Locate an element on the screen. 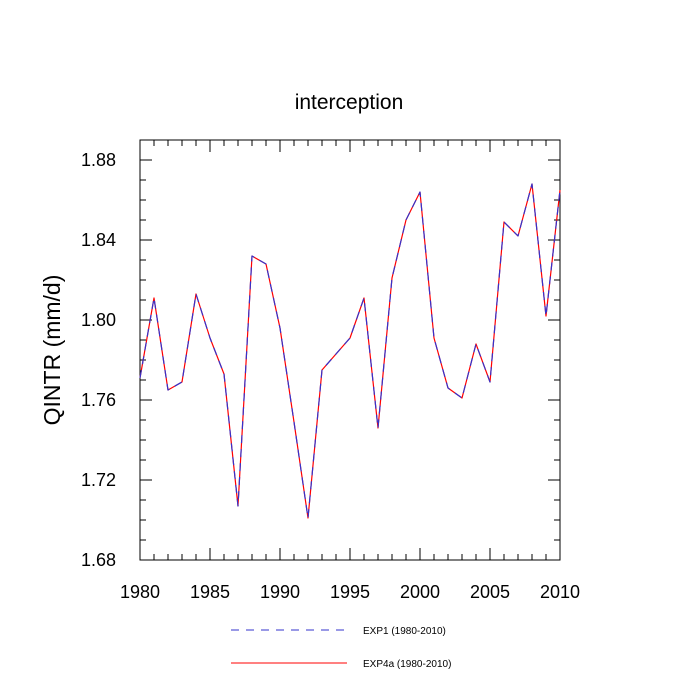  x-tick-label: 1995 is located at coordinates (350, 592).